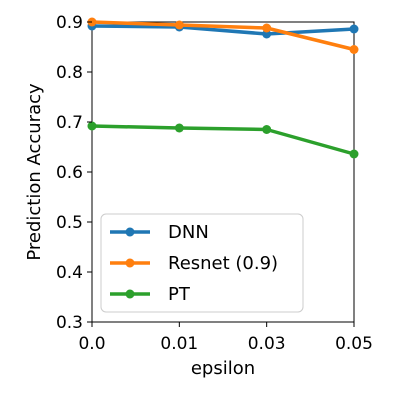 The height and width of the screenshot is (400, 400). I want to click on x-tick-label: 0.01, so click(179, 344).